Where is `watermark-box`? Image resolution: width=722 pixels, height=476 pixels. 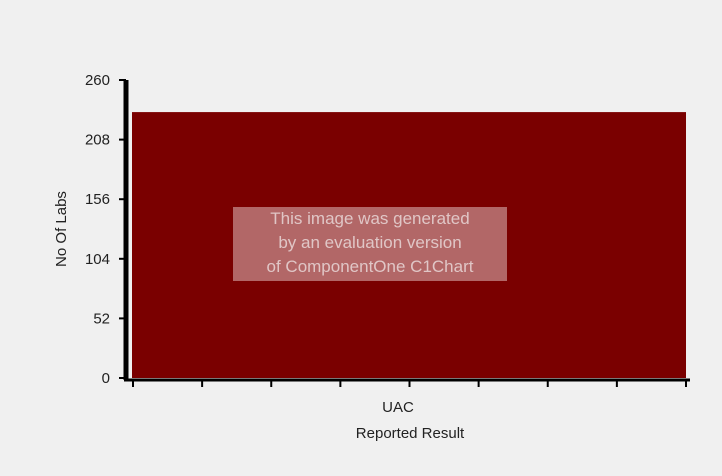
watermark-box is located at coordinates (370, 244).